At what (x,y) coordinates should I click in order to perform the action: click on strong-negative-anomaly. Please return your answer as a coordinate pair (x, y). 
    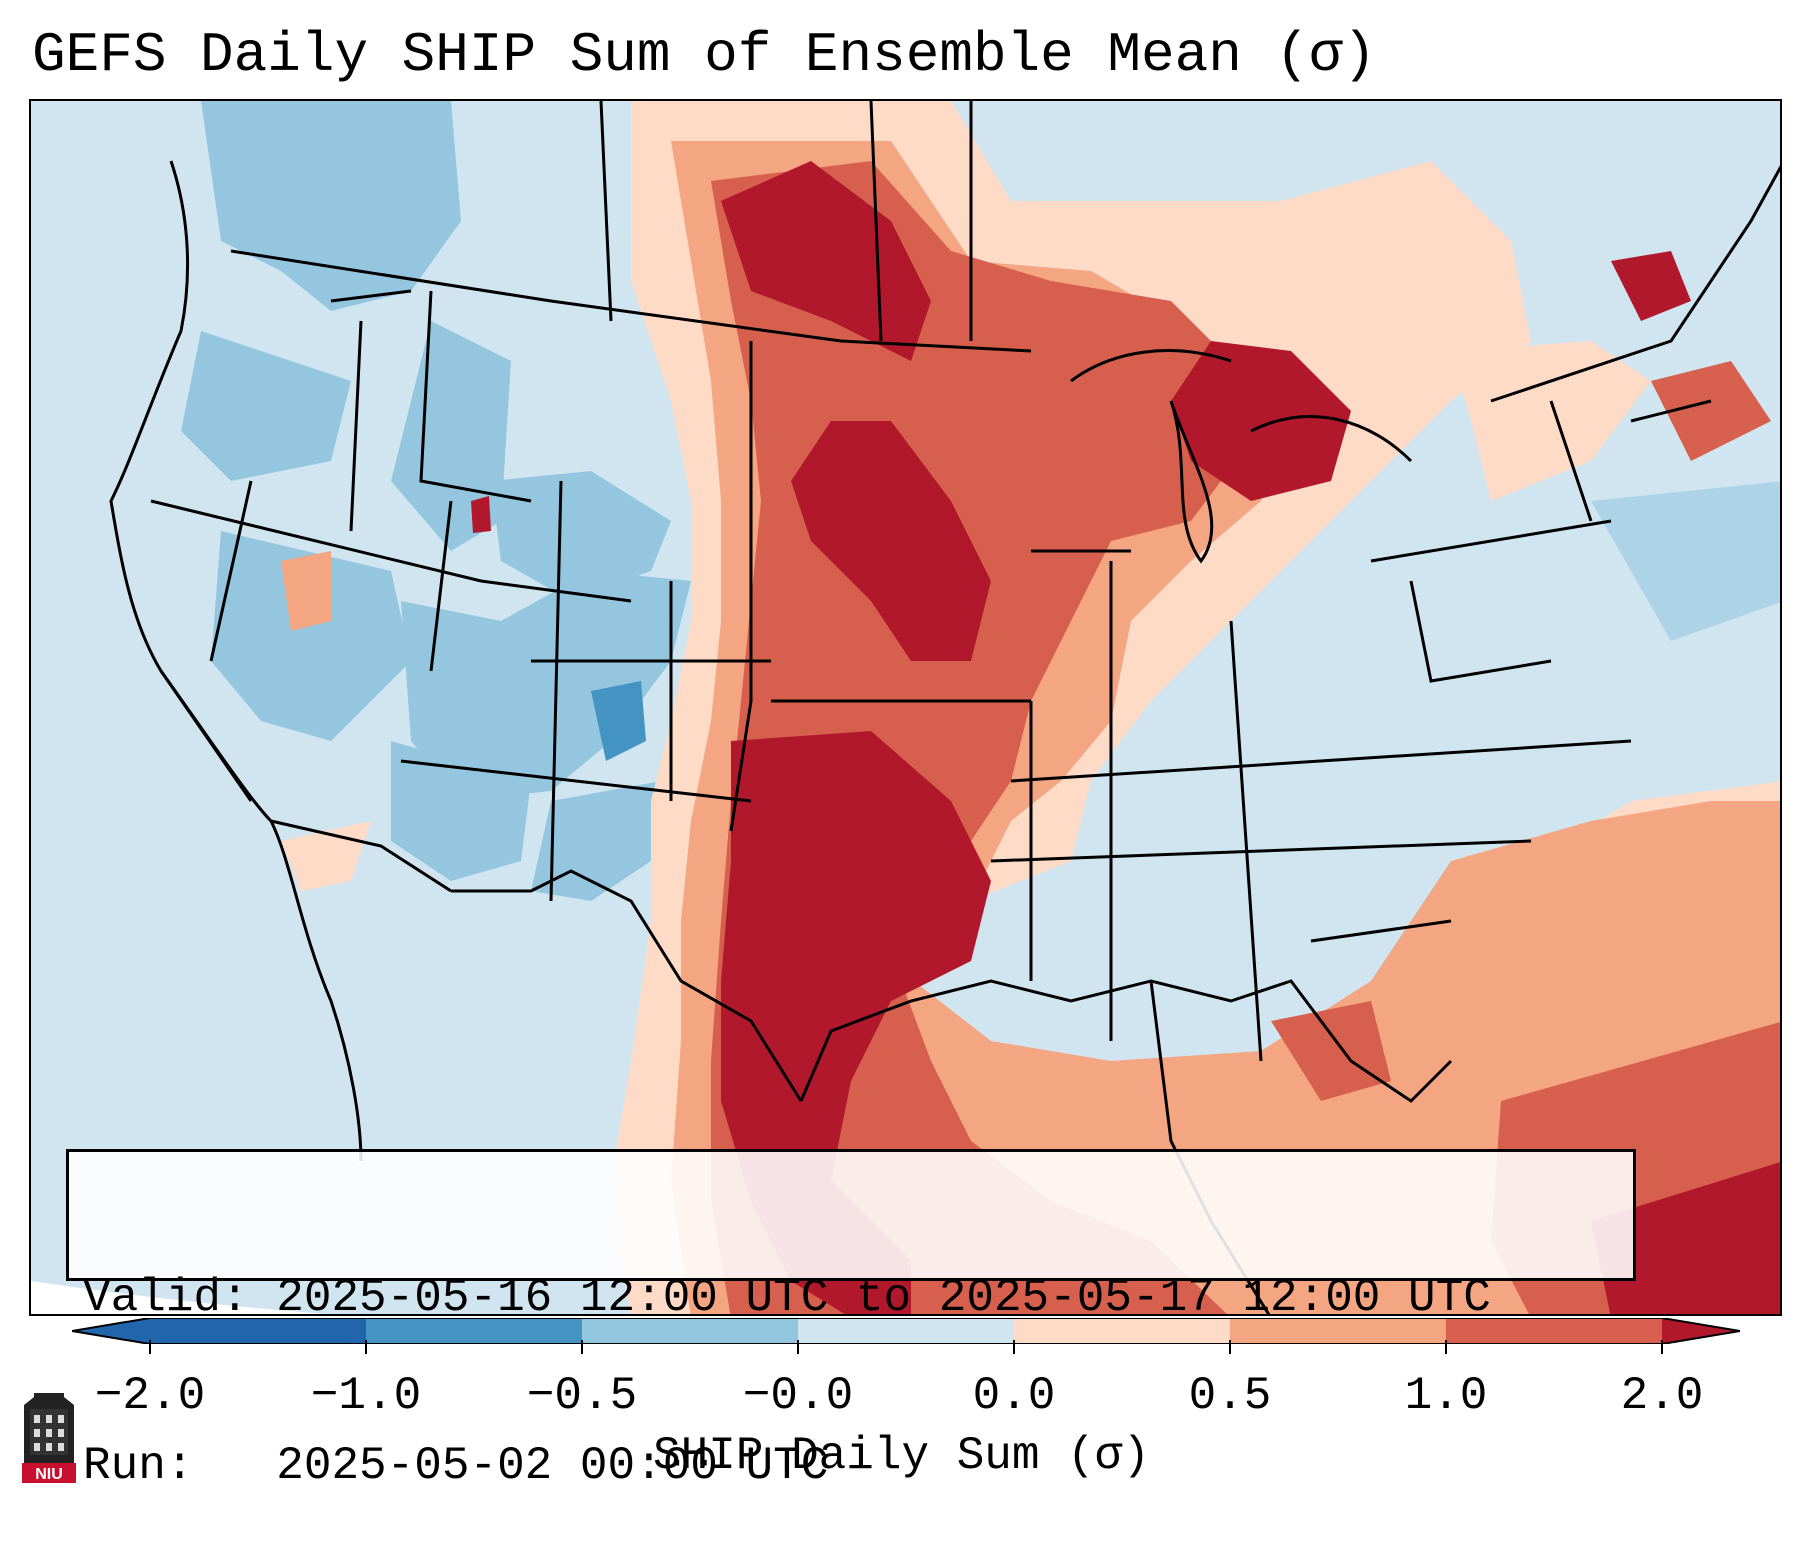
    Looking at the image, I should click on (618, 721).